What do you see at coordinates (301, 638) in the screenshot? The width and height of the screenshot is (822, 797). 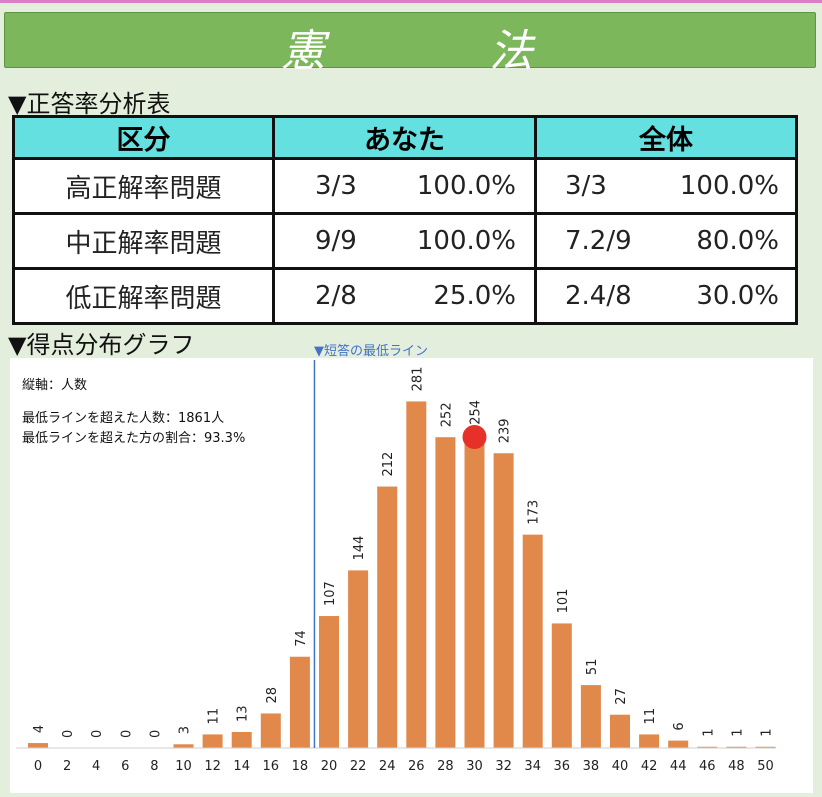 I see `data-label: 74` at bounding box center [301, 638].